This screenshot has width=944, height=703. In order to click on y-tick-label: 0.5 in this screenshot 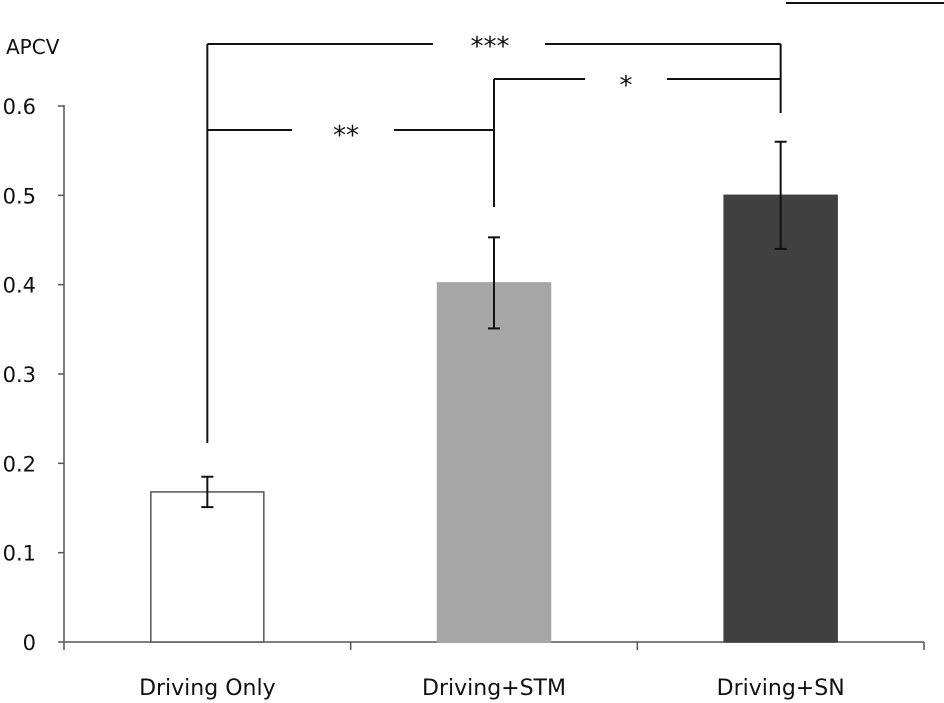, I will do `click(19, 196)`.